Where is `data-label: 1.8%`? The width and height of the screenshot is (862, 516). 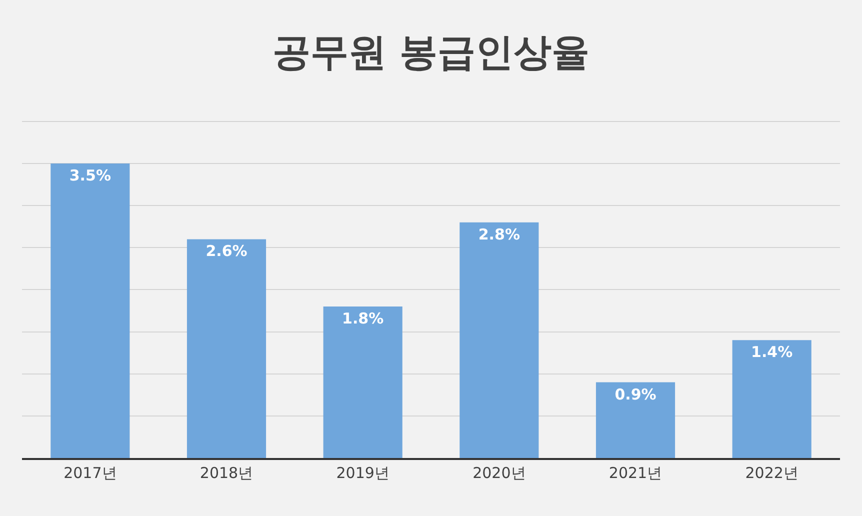
data-label: 1.8% is located at coordinates (363, 319).